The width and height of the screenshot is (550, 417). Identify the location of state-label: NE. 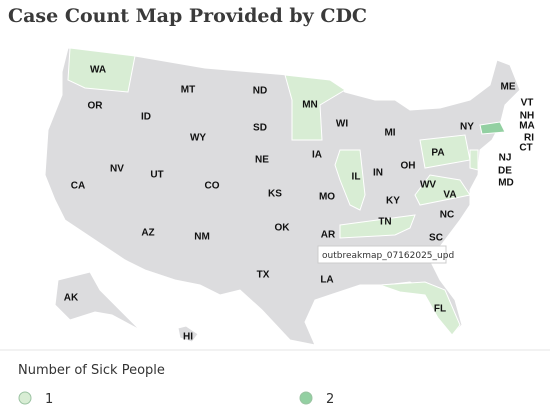
(262, 160).